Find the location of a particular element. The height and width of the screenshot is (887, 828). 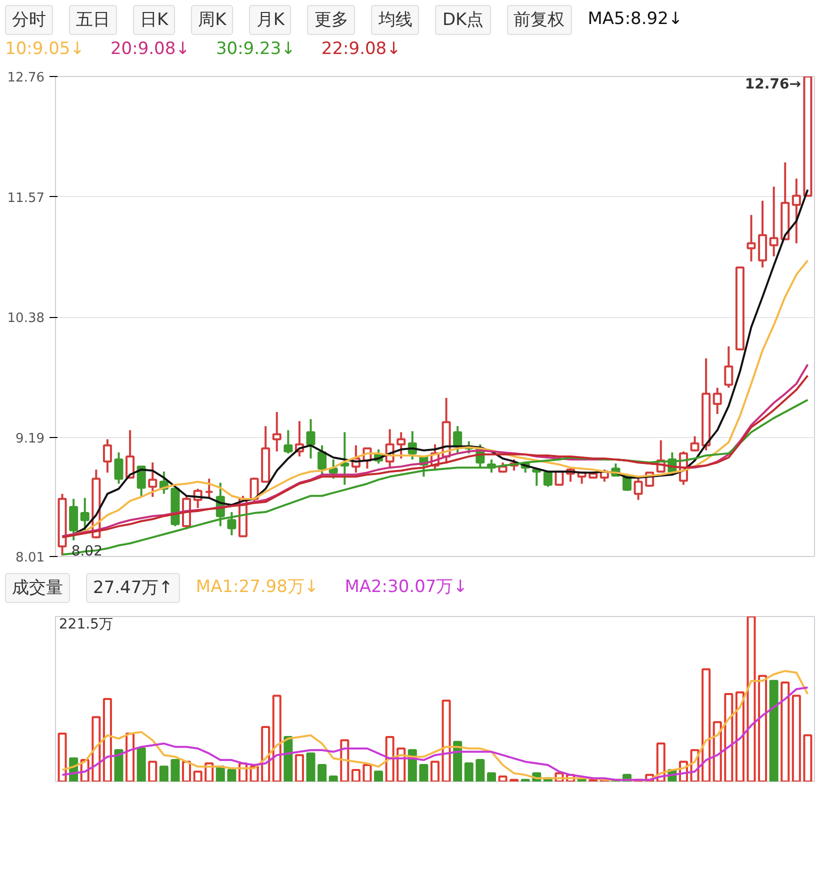

annotation: 221.5万 is located at coordinates (85, 624).